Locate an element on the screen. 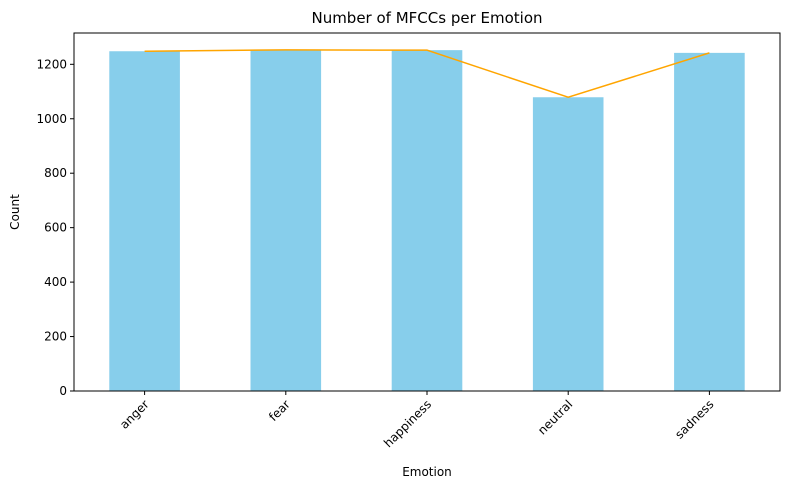 The width and height of the screenshot is (790, 490). bar-happiness is located at coordinates (427, 220).